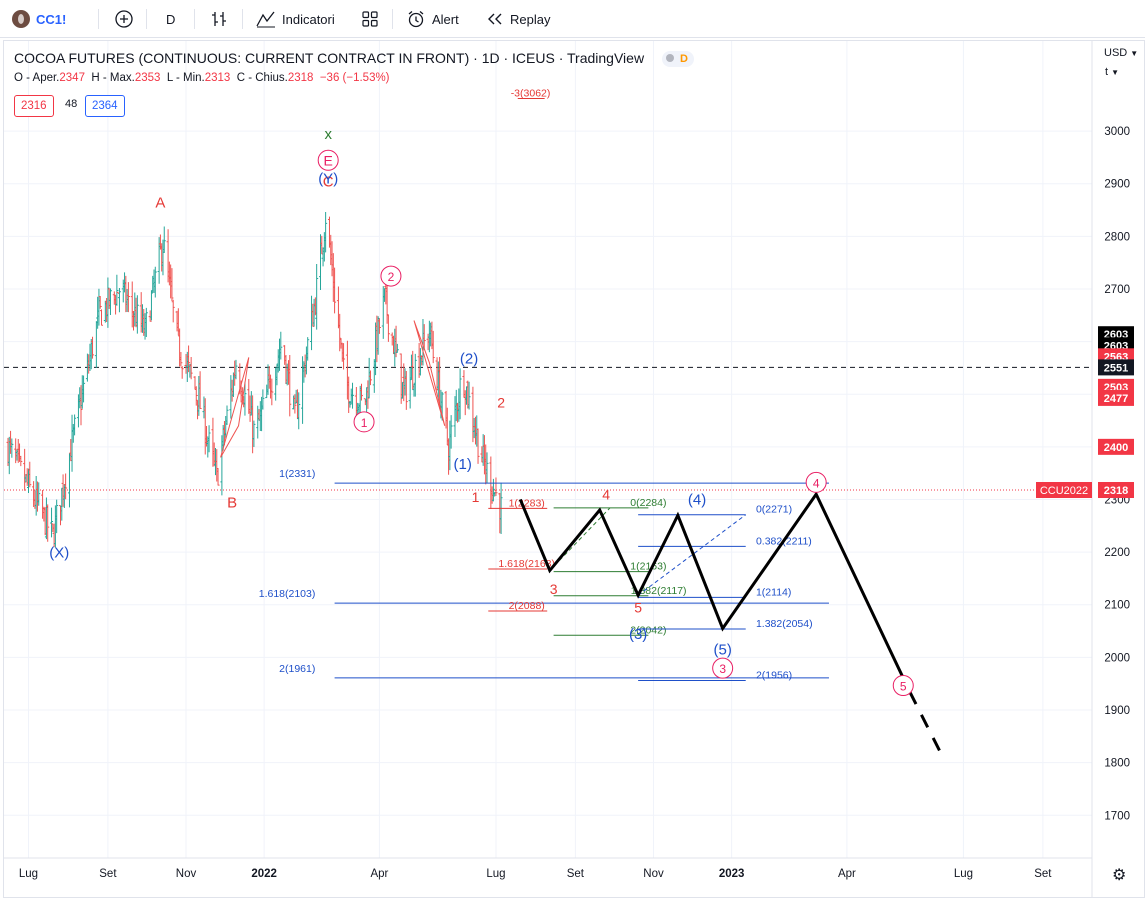  I want to click on wave-label: 1, so click(476, 497).